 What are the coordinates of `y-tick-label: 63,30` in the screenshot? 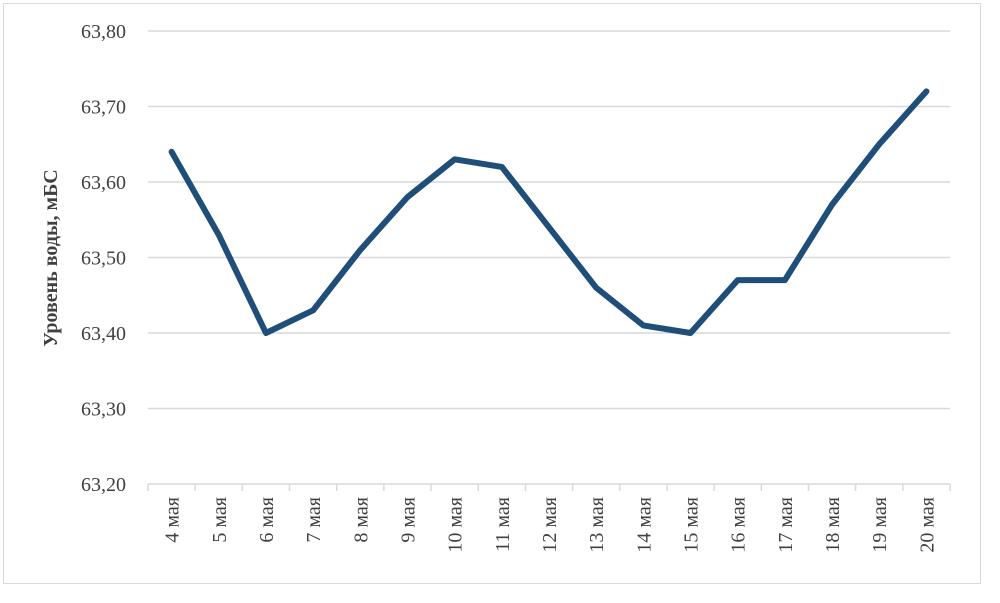 It's located at (103, 410).